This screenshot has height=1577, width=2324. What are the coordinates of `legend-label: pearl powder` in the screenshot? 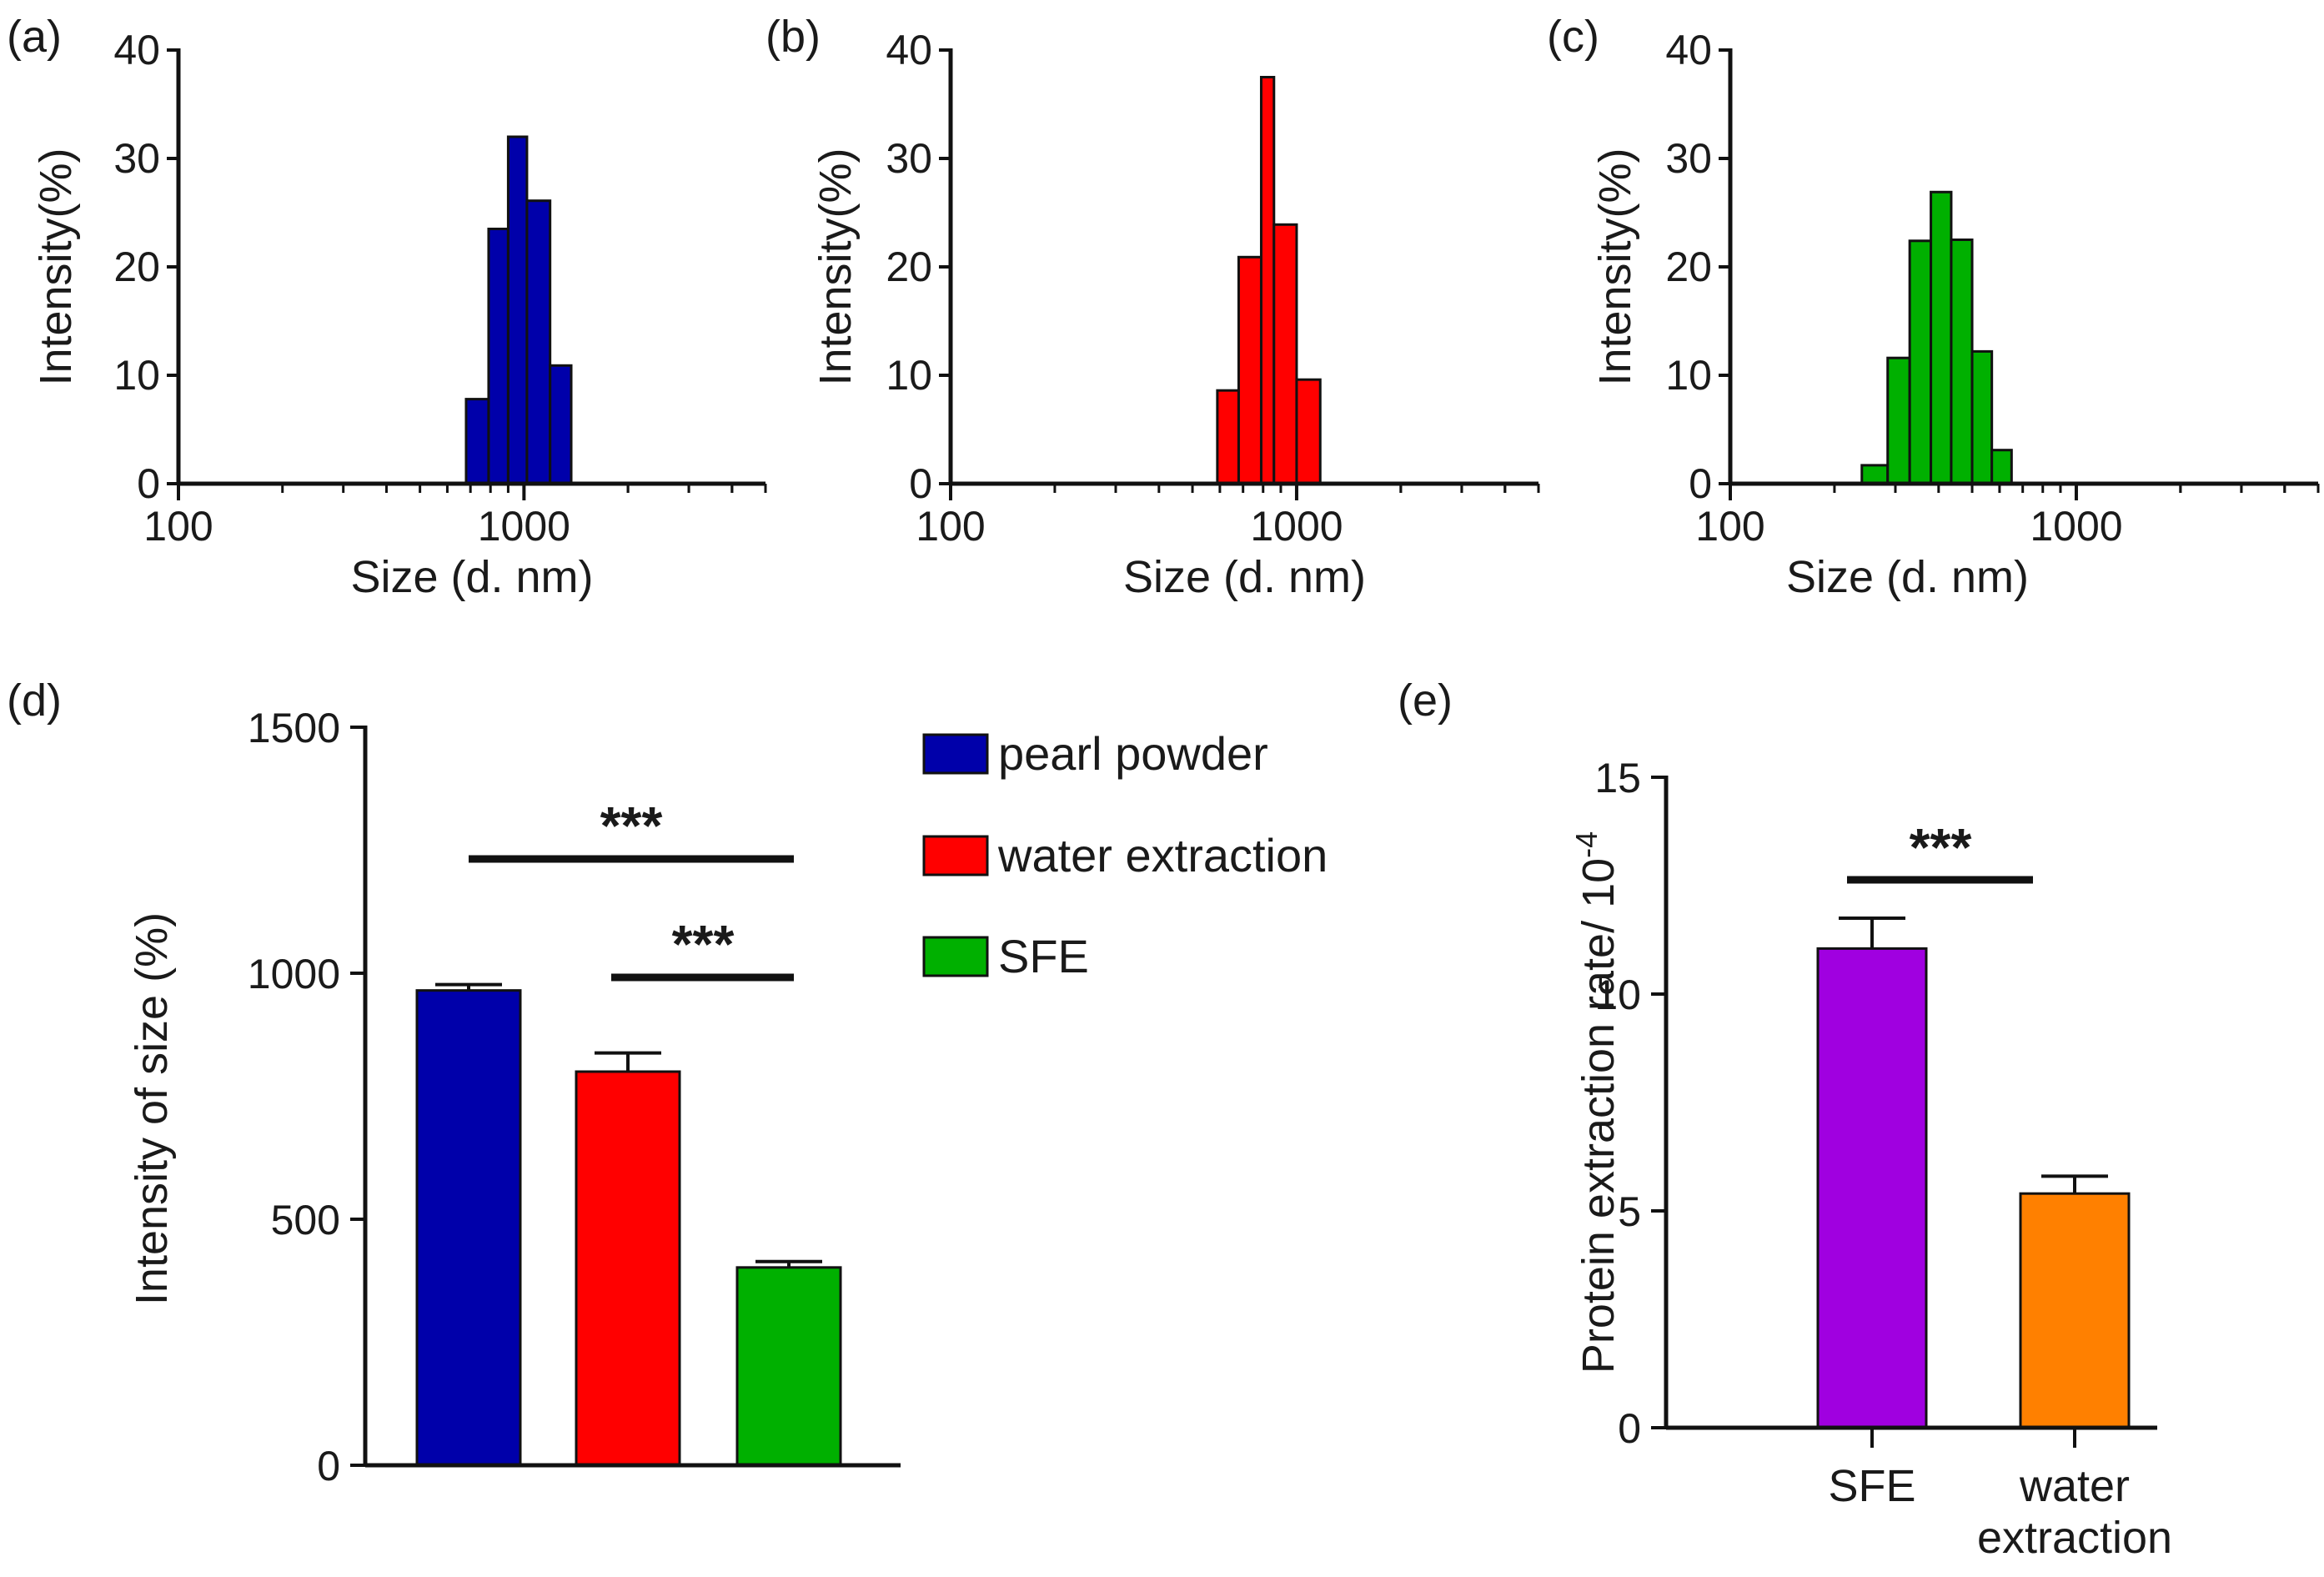 It's located at (1133, 753).